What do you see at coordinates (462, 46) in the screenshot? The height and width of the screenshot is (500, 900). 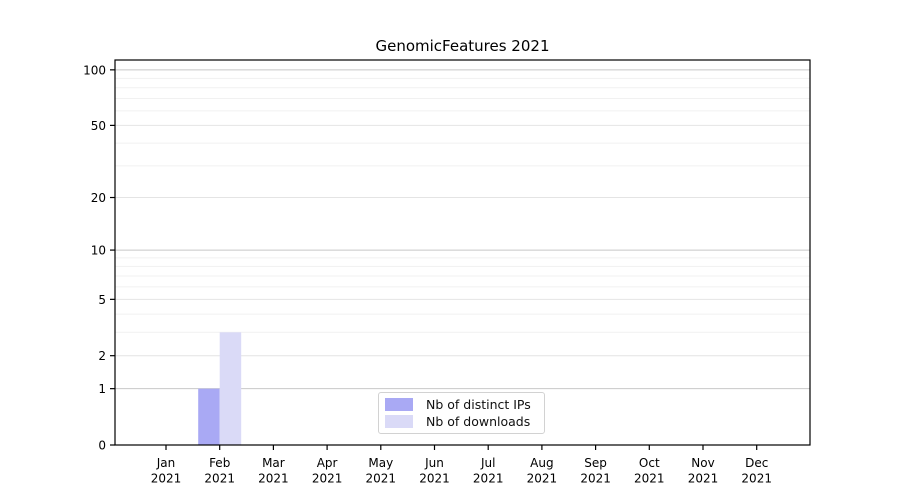 I see `chart-title: GenomicFeatures 2021` at bounding box center [462, 46].